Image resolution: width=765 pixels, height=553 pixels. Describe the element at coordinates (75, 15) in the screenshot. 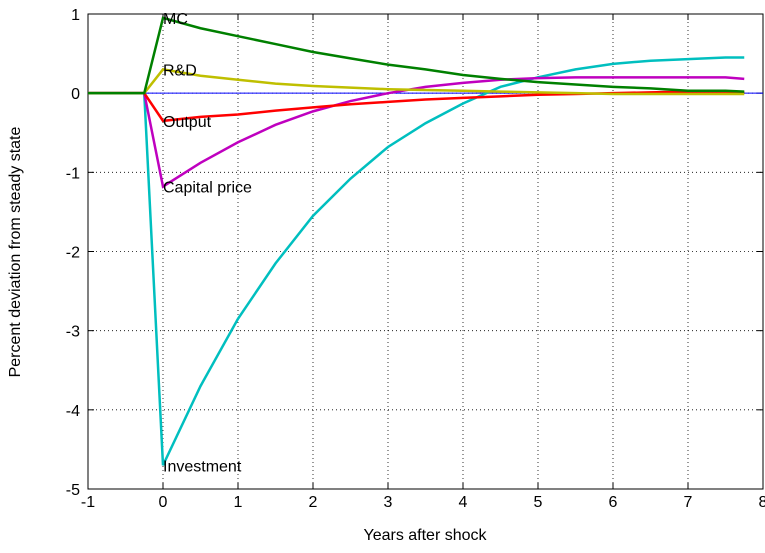

I see `y-tick-label: 1` at that location.